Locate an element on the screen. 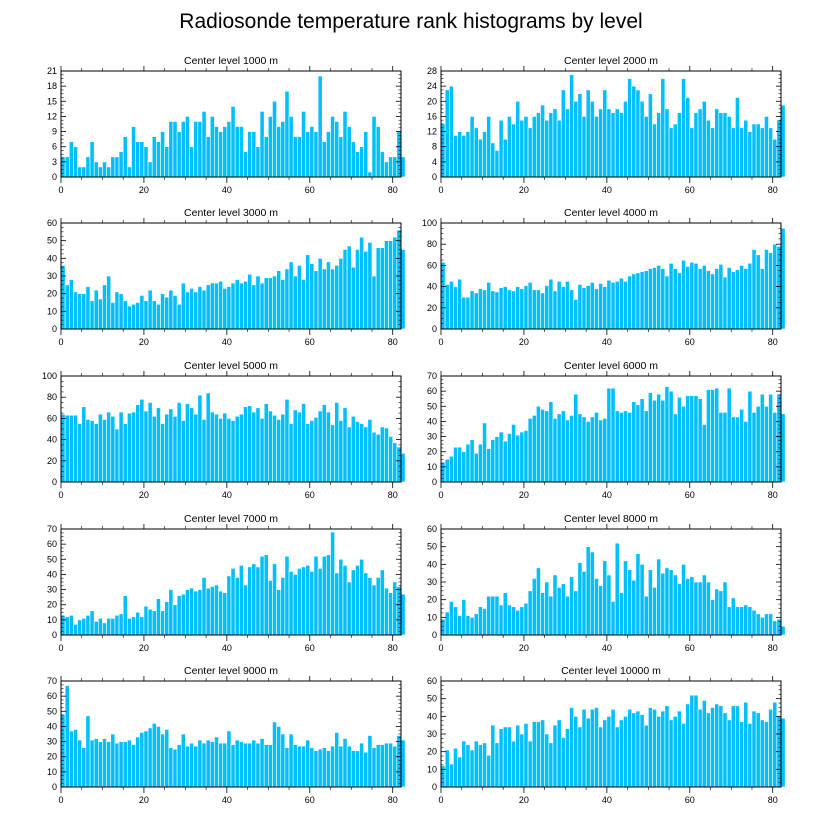 This screenshot has width=822, height=824. y-tick-label: 10 is located at coordinates (432, 617).